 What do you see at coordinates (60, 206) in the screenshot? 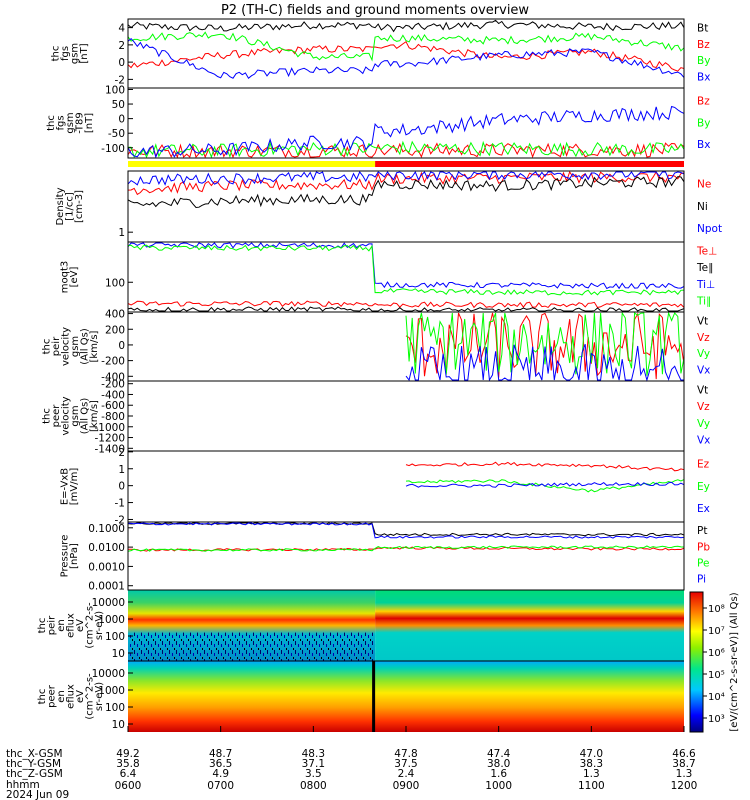
I see `y-axis-label: Density` at bounding box center [60, 206].